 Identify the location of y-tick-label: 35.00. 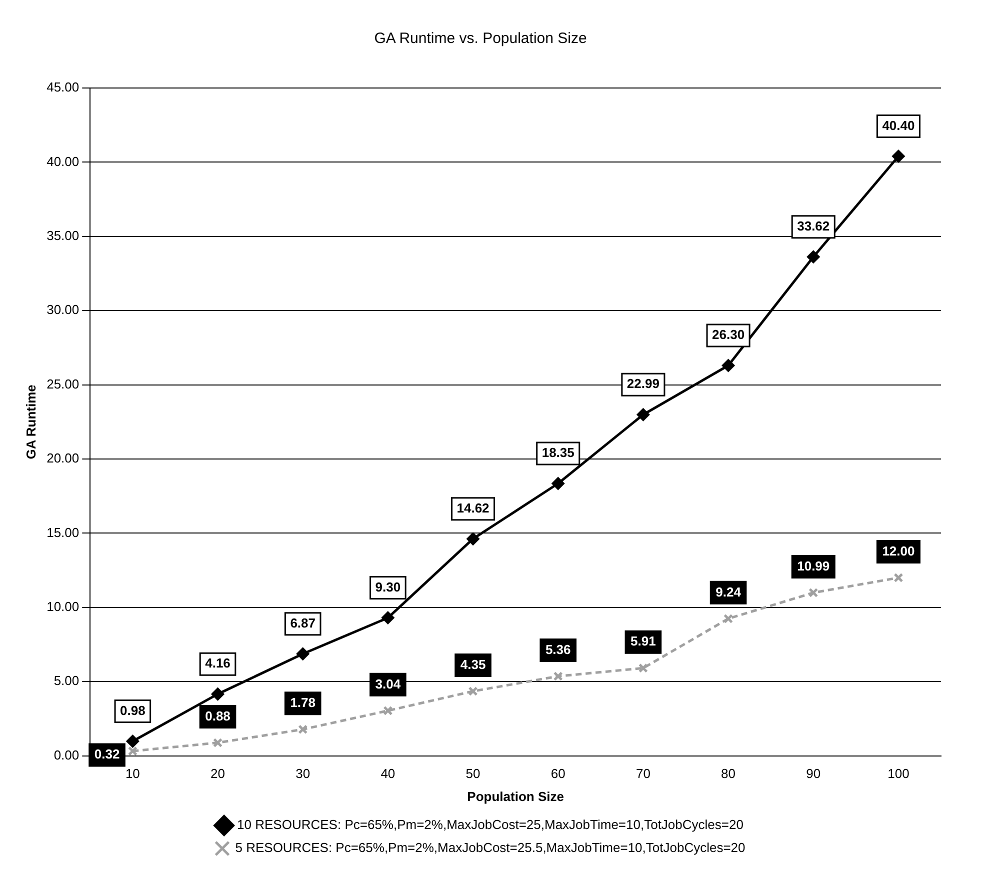
(63, 235).